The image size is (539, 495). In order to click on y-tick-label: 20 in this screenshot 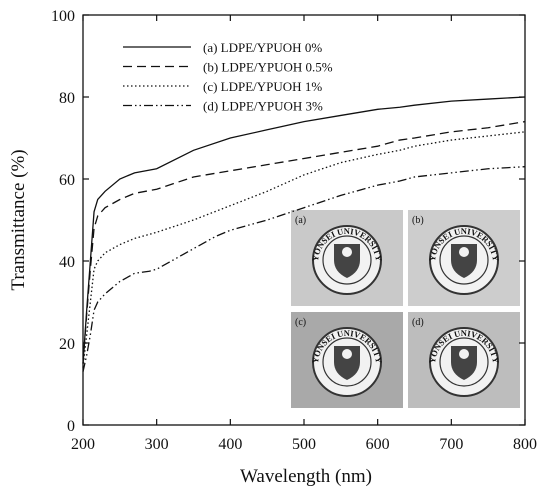, I will do `click(67, 344)`.